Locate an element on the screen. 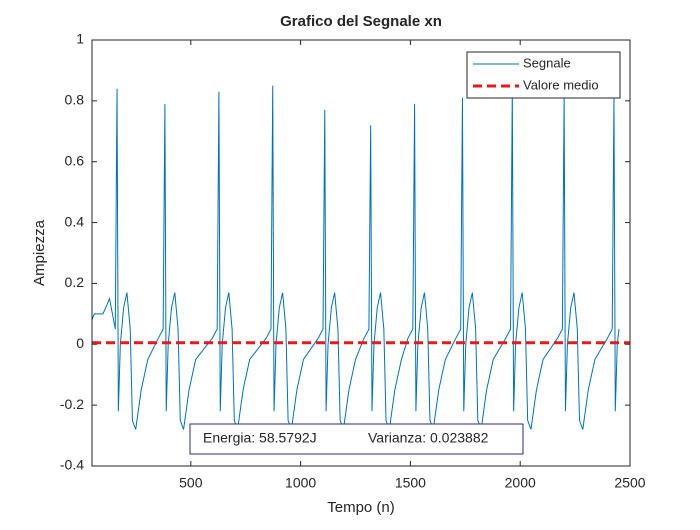 The image size is (700, 530). annotation: Varianza: 0.023882 is located at coordinates (428, 438).